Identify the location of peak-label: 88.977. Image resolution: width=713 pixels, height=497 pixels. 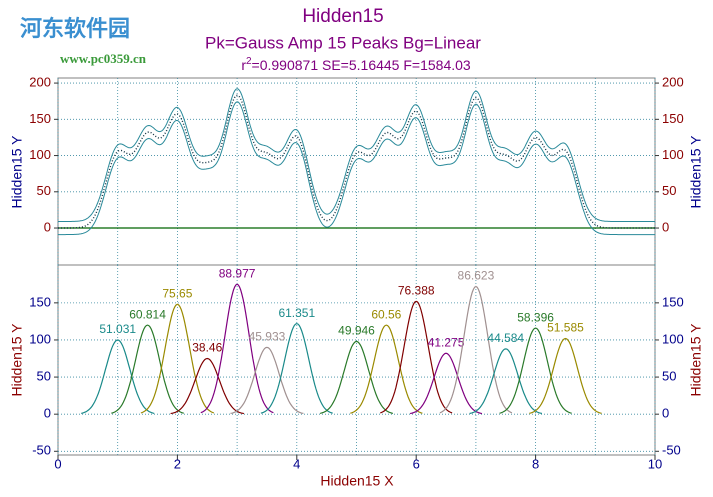
(237, 273).